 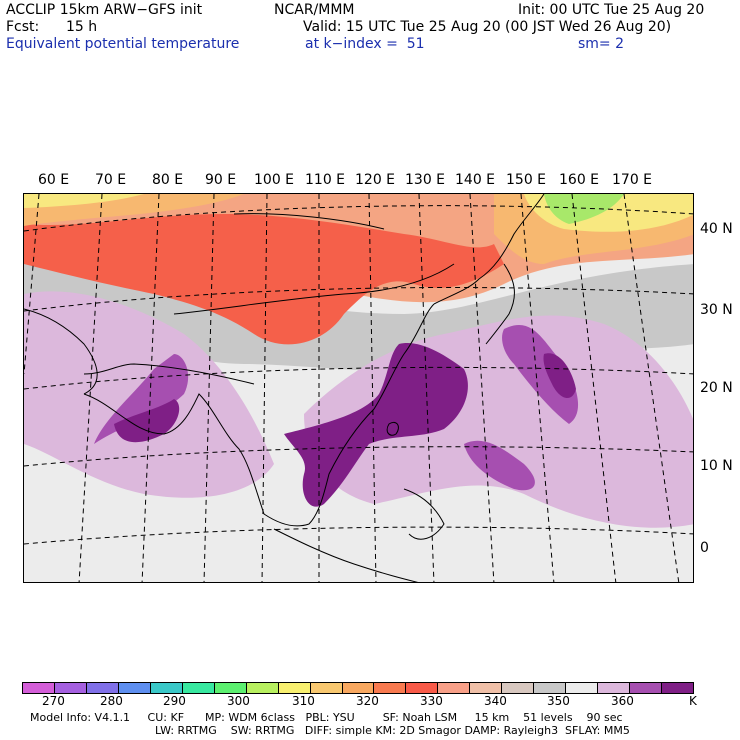 What do you see at coordinates (622, 701) in the screenshot?
I see `colorbar-tick-label: 360` at bounding box center [622, 701].